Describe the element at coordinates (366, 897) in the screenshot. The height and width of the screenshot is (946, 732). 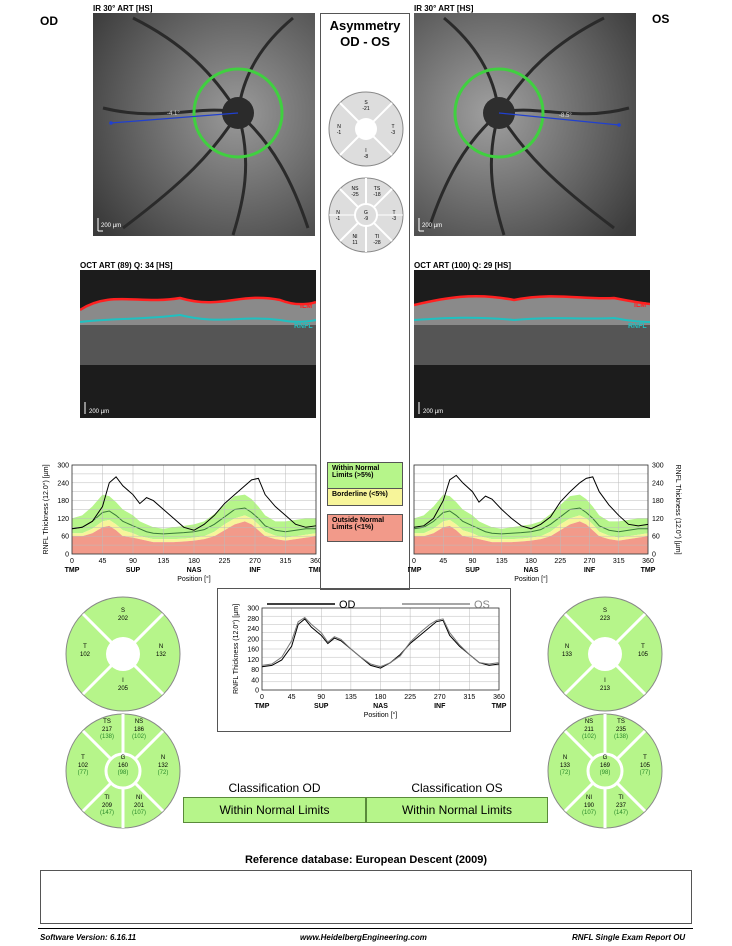
I see `comments-box` at that location.